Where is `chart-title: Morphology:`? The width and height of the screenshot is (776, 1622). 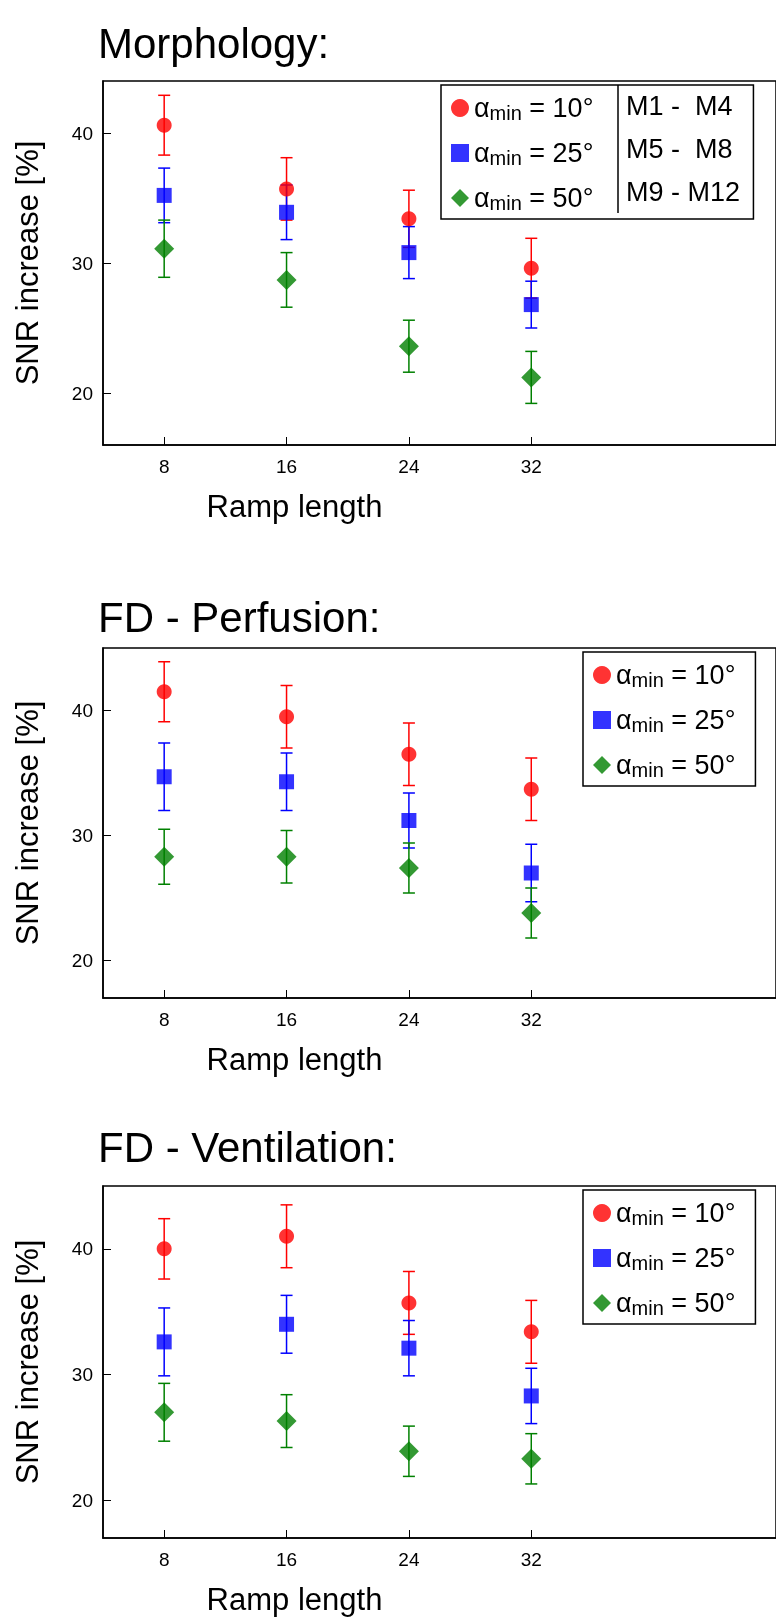
chart-title: Morphology: is located at coordinates (214, 43).